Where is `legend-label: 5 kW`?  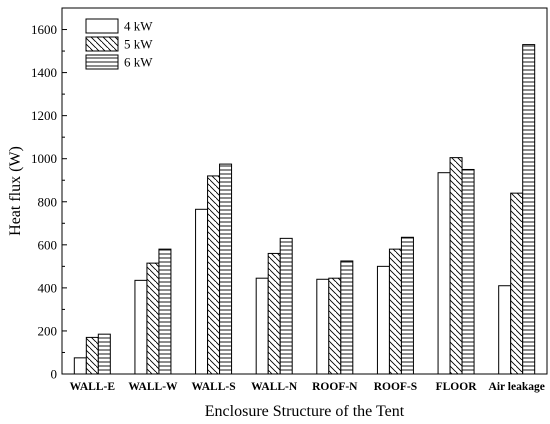
legend-label: 5 kW is located at coordinates (138, 44).